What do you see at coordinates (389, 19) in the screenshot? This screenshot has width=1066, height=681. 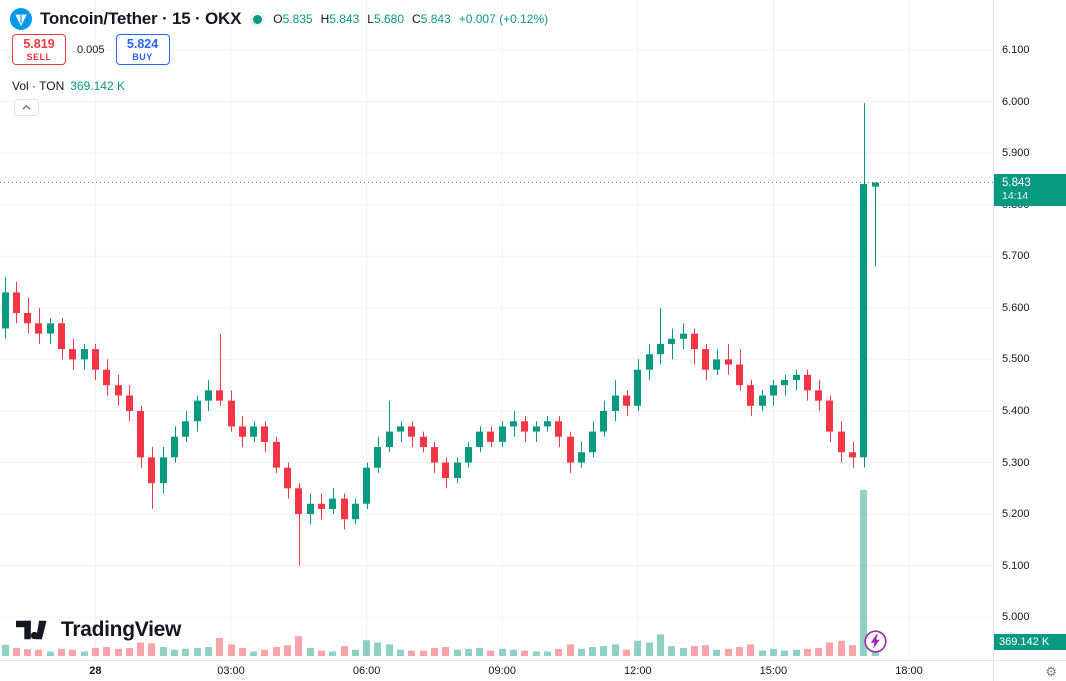 I see `ohlc-low-value: 5.680` at bounding box center [389, 19].